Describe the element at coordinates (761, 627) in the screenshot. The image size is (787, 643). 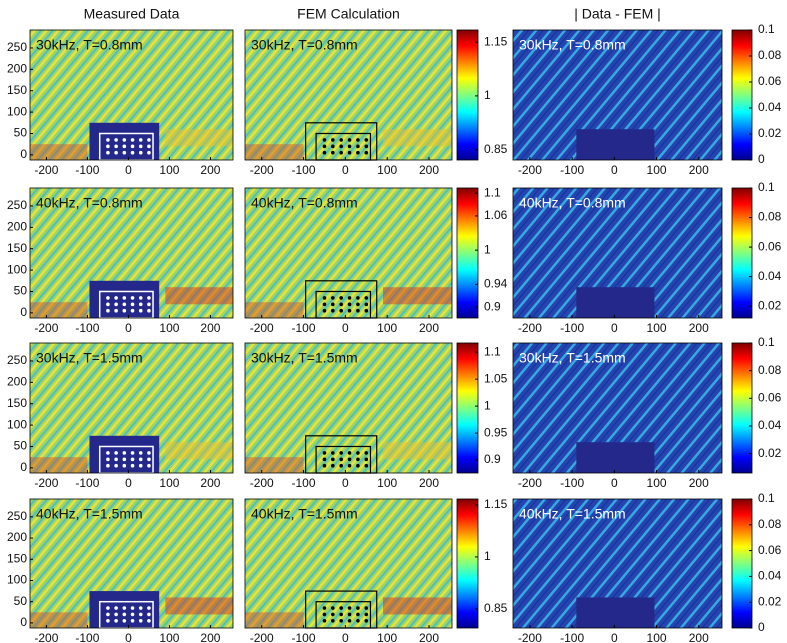
I see `colorbar-tick-label: 0` at that location.